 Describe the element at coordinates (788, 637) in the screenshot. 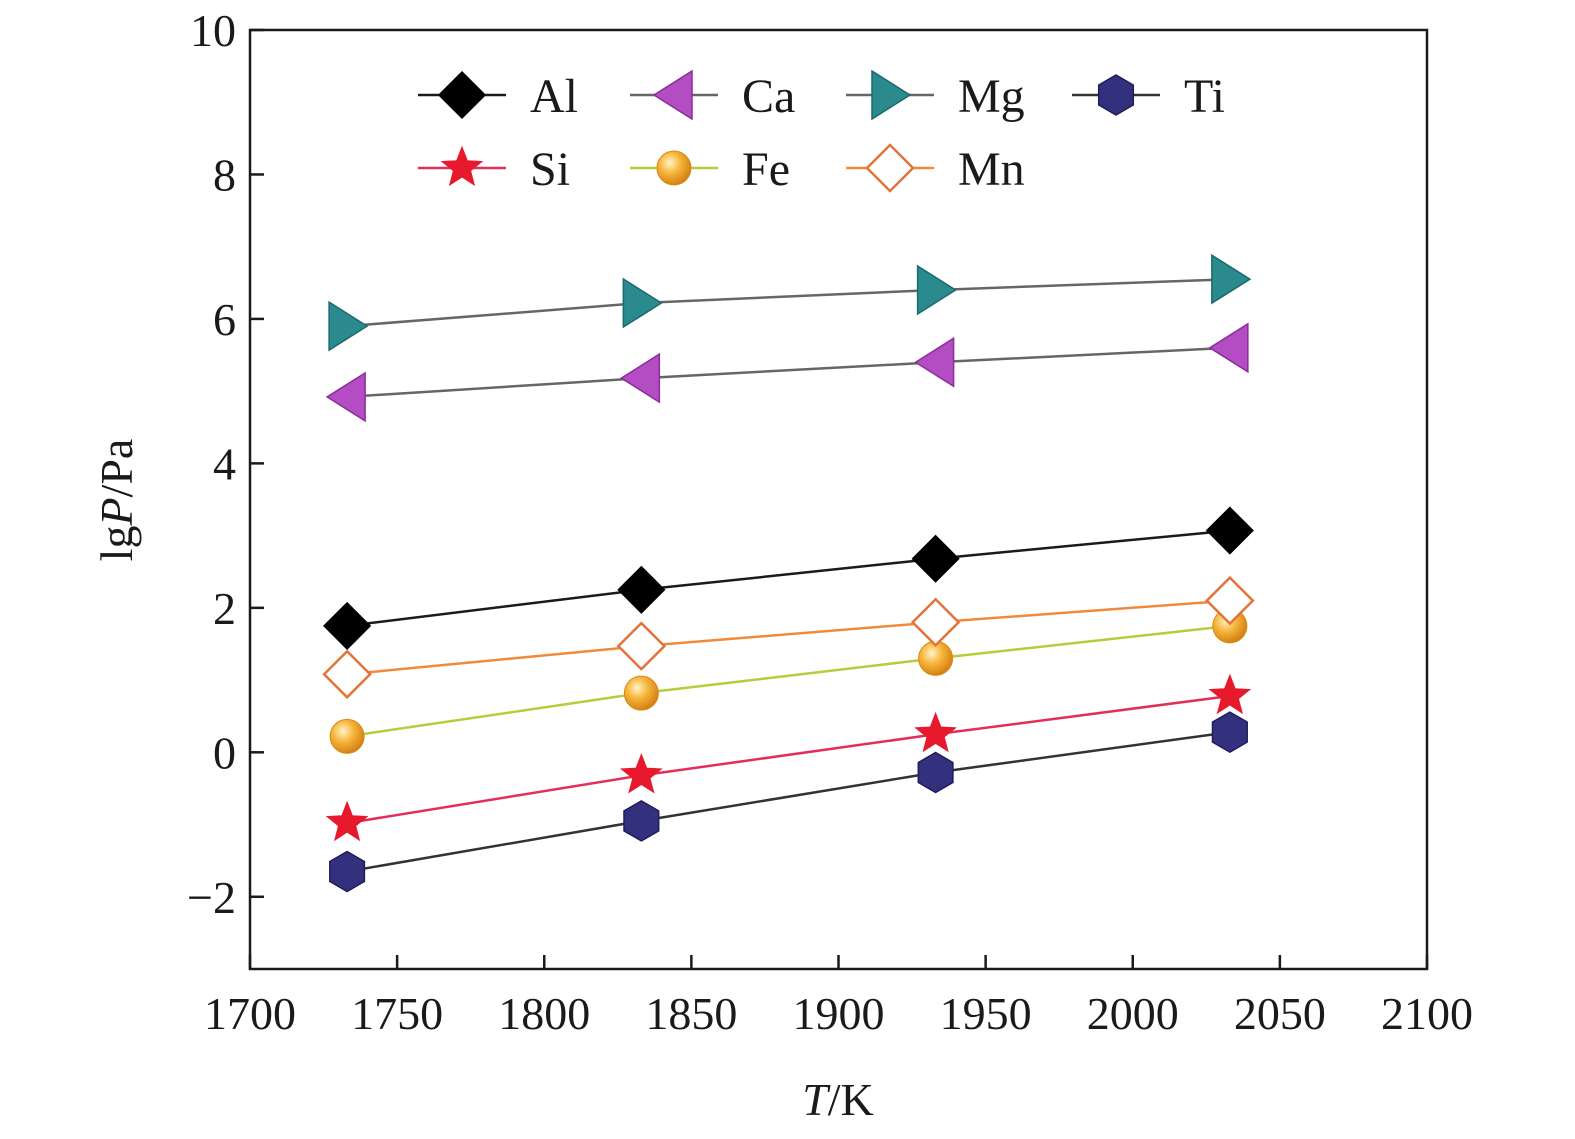

I see `series-line-mn` at that location.